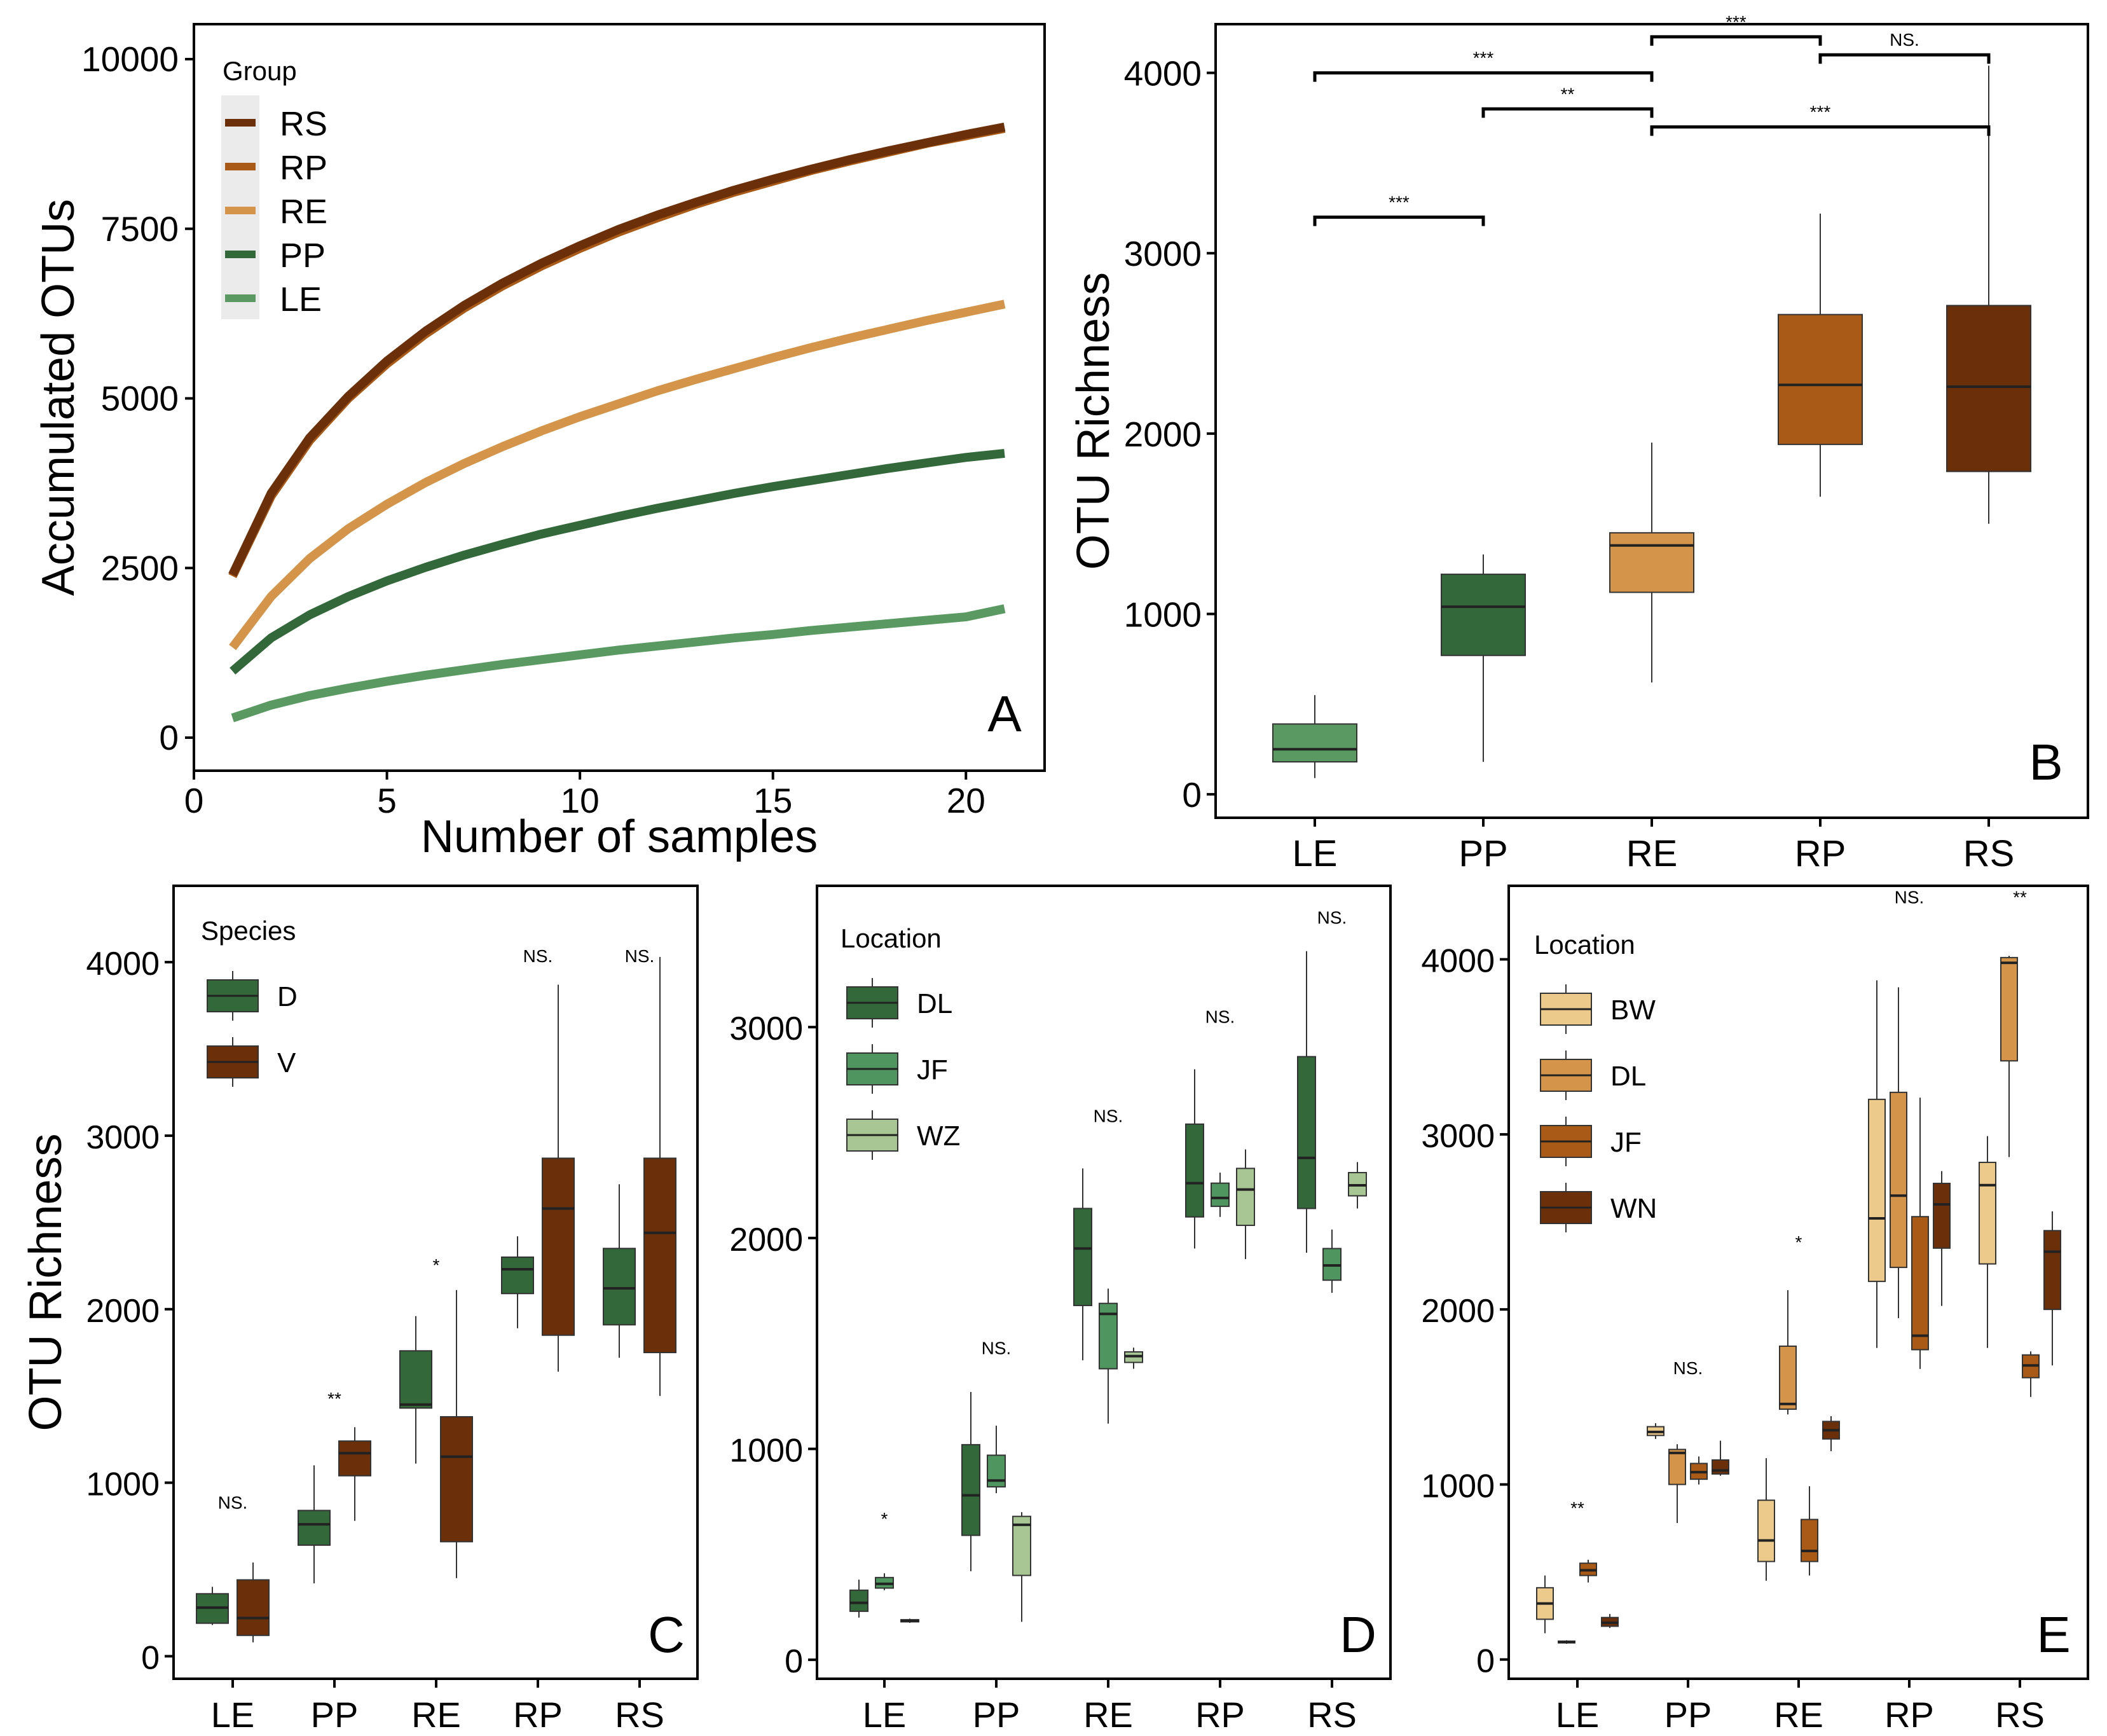 This screenshot has height=1736, width=2107. What do you see at coordinates (1799, 1242) in the screenshot?
I see `significance-label: *` at bounding box center [1799, 1242].